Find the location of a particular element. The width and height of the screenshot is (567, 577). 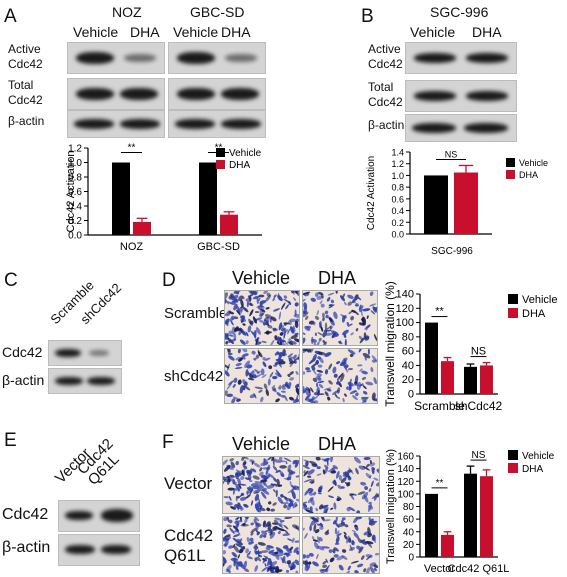

legend-label: DHA is located at coordinates (534, 314).